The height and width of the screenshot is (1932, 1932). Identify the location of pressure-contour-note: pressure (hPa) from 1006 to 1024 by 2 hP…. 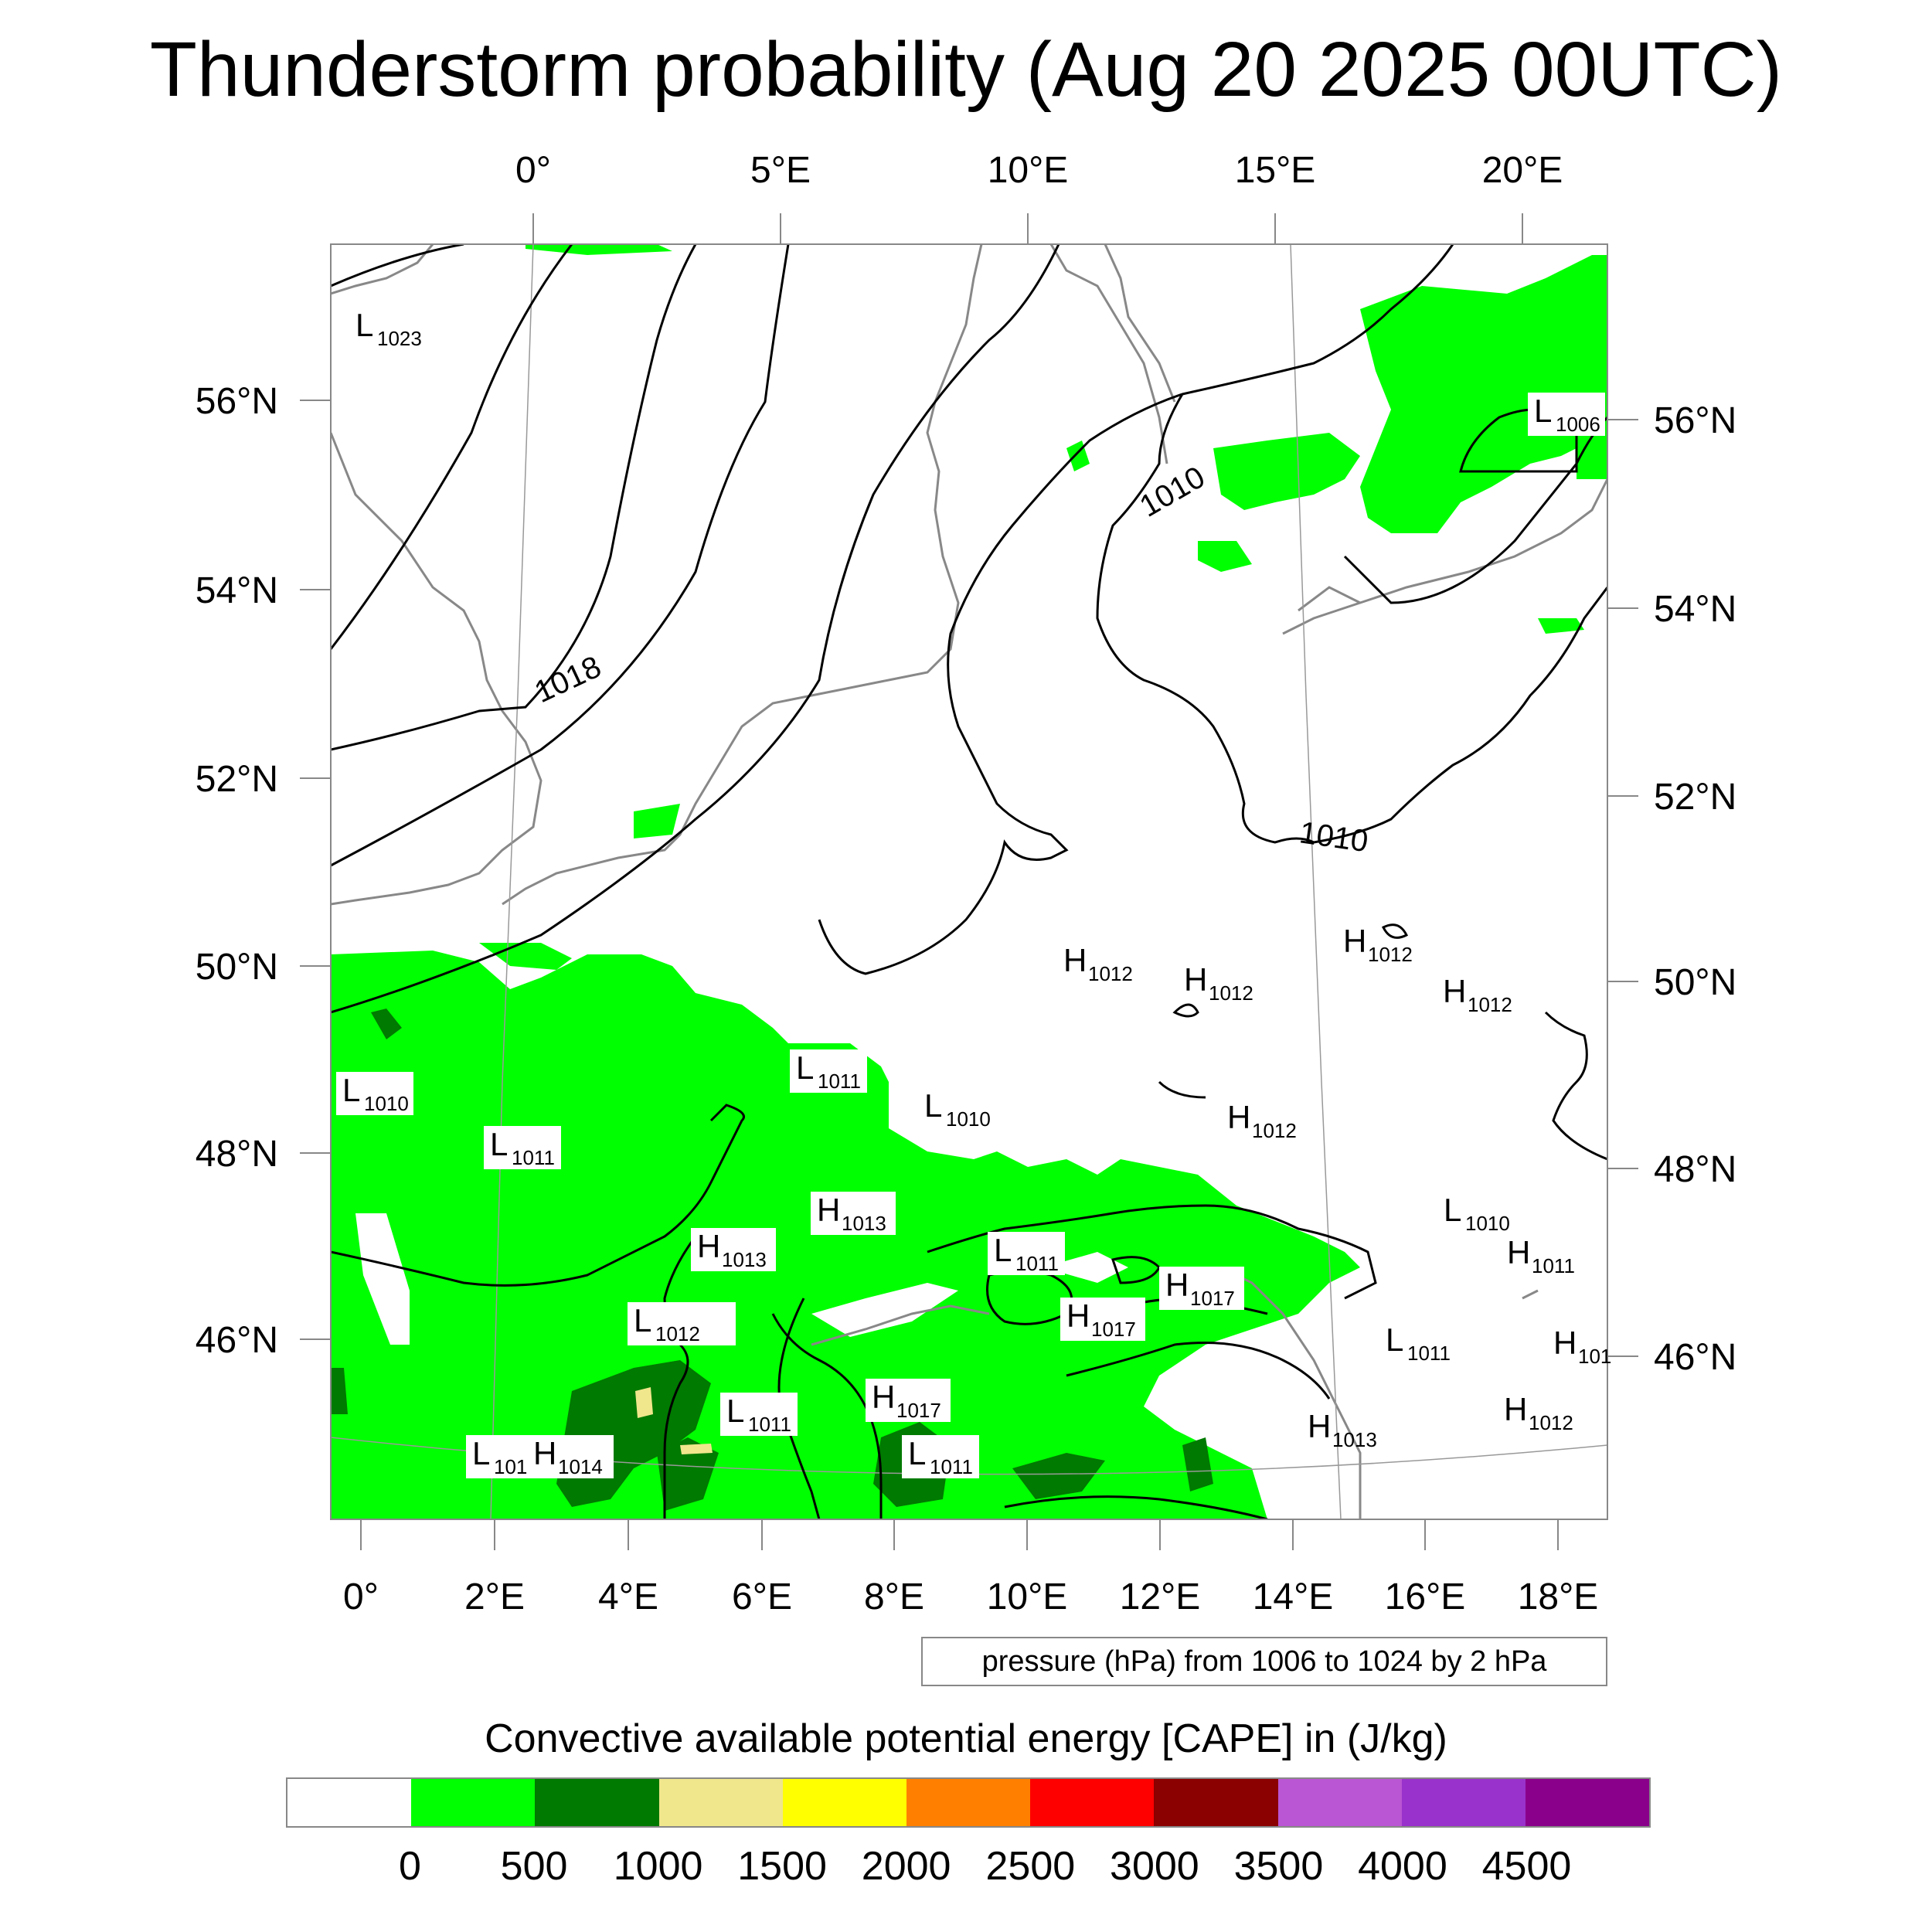
(1264, 1661).